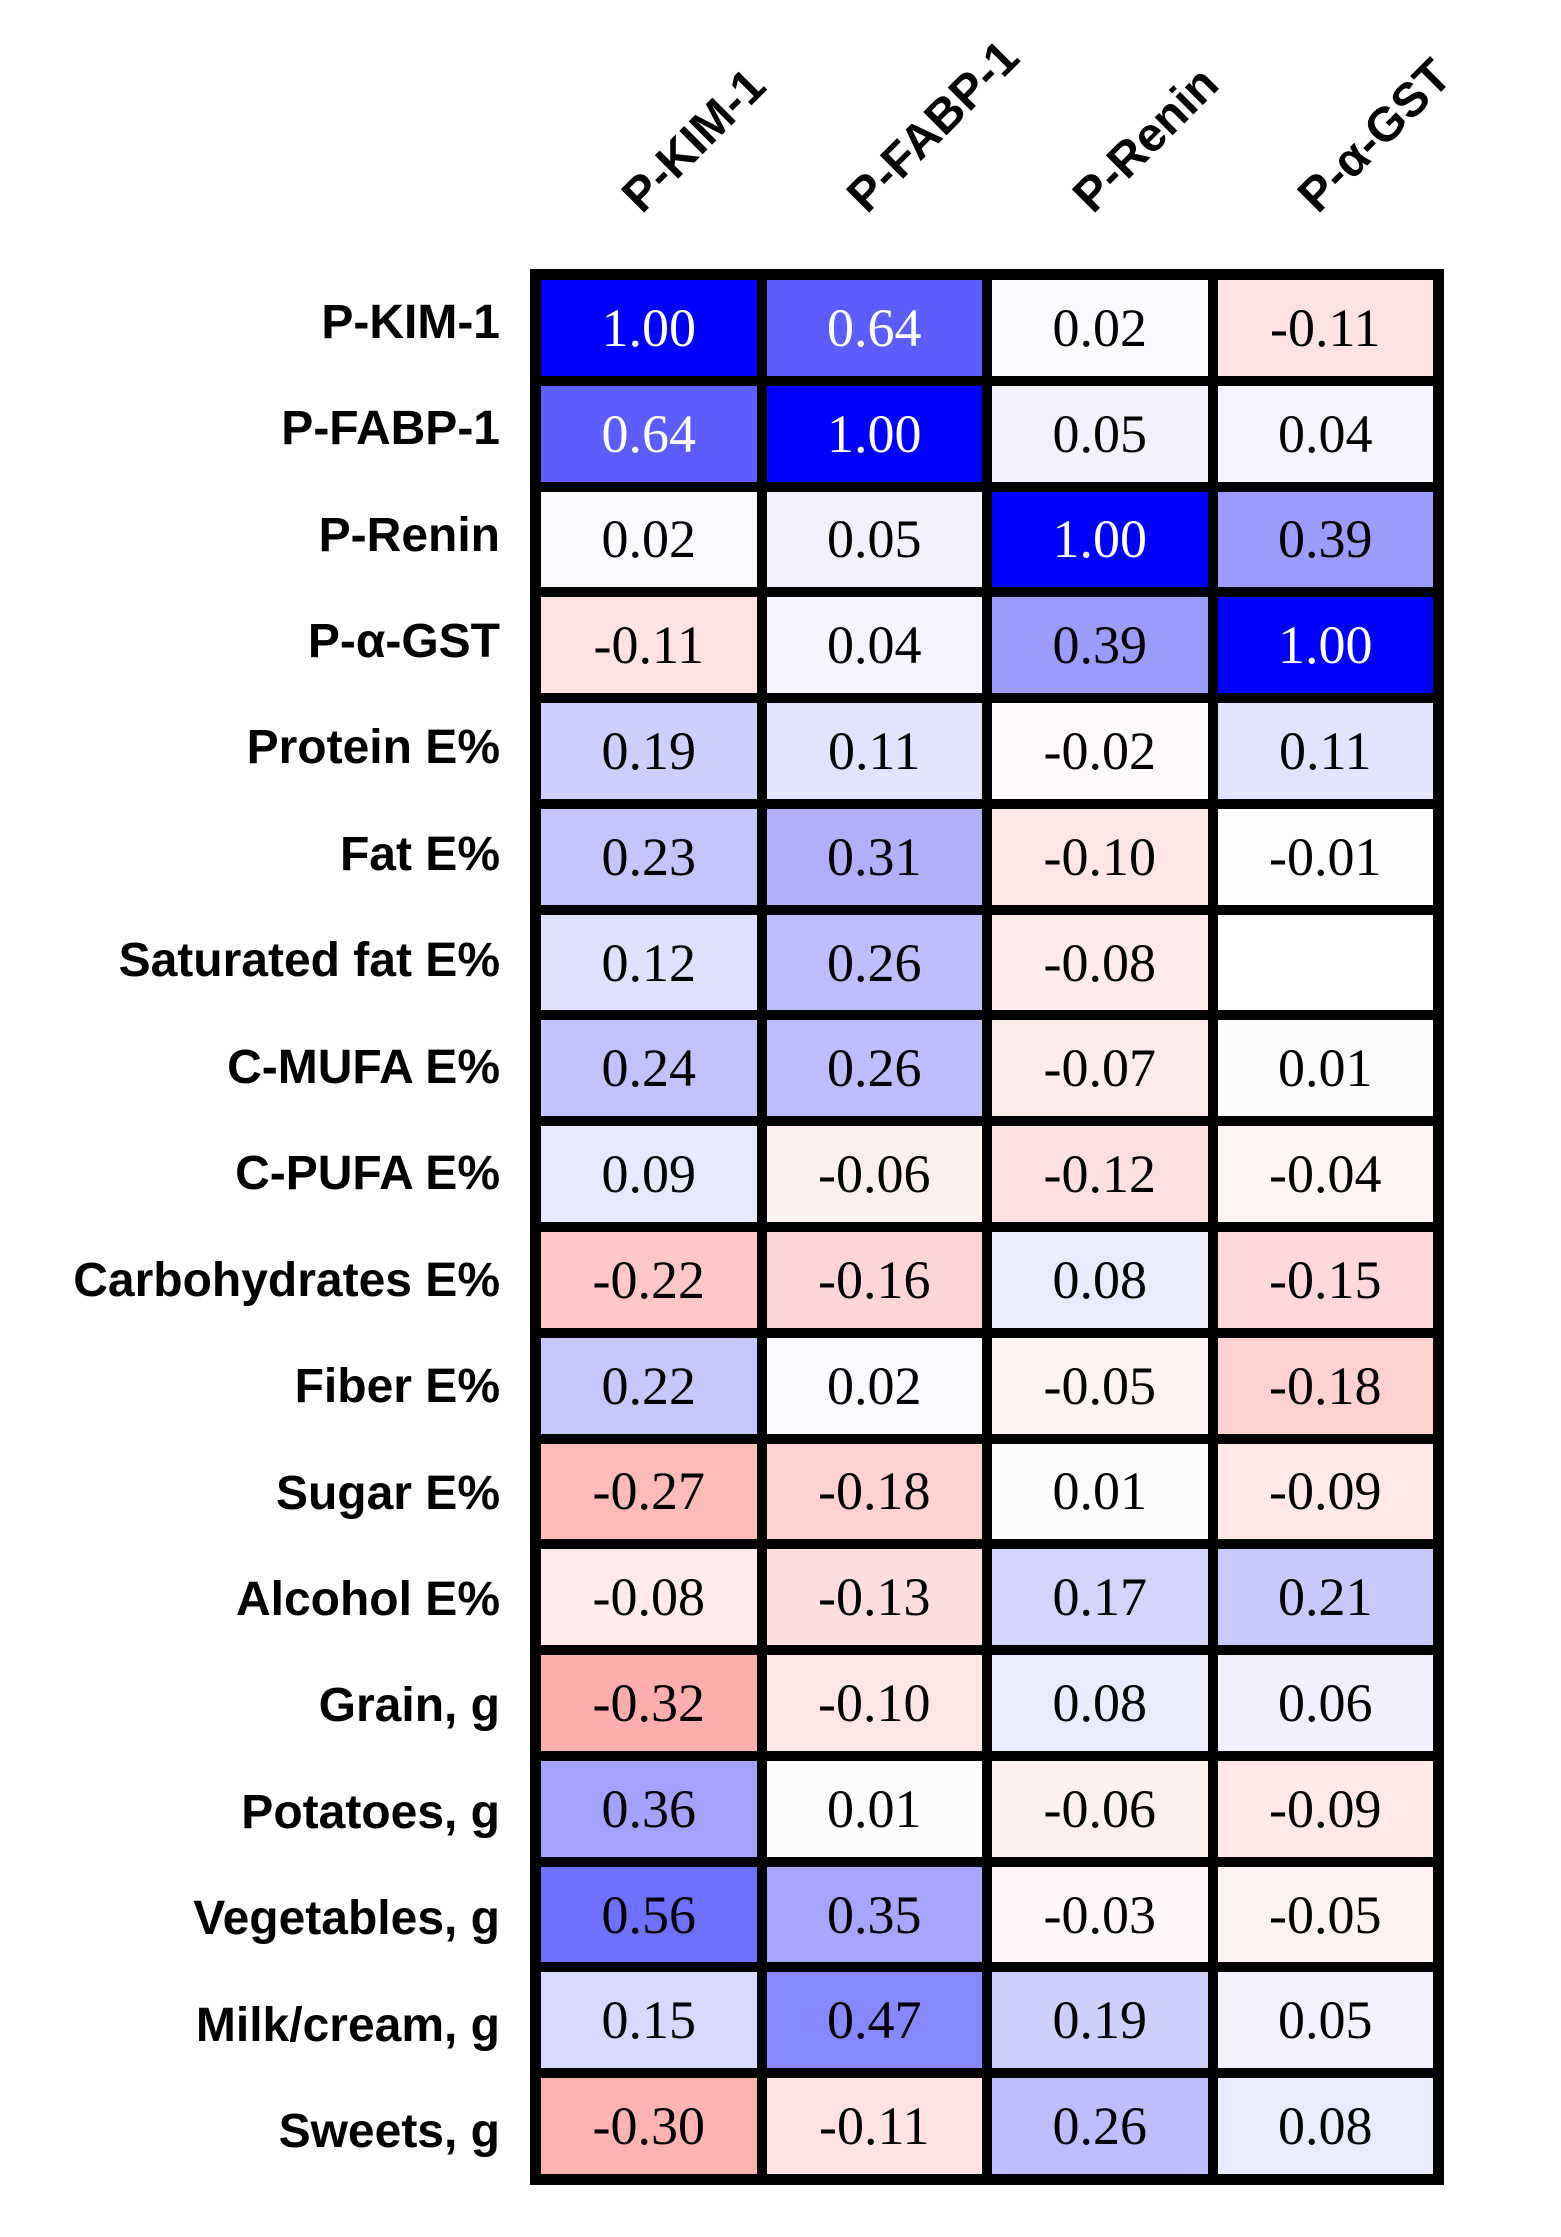 The width and height of the screenshot is (1561, 2237). Describe the element at coordinates (1325, 1597) in the screenshot. I see `heatmap-cell: 0.21` at that location.